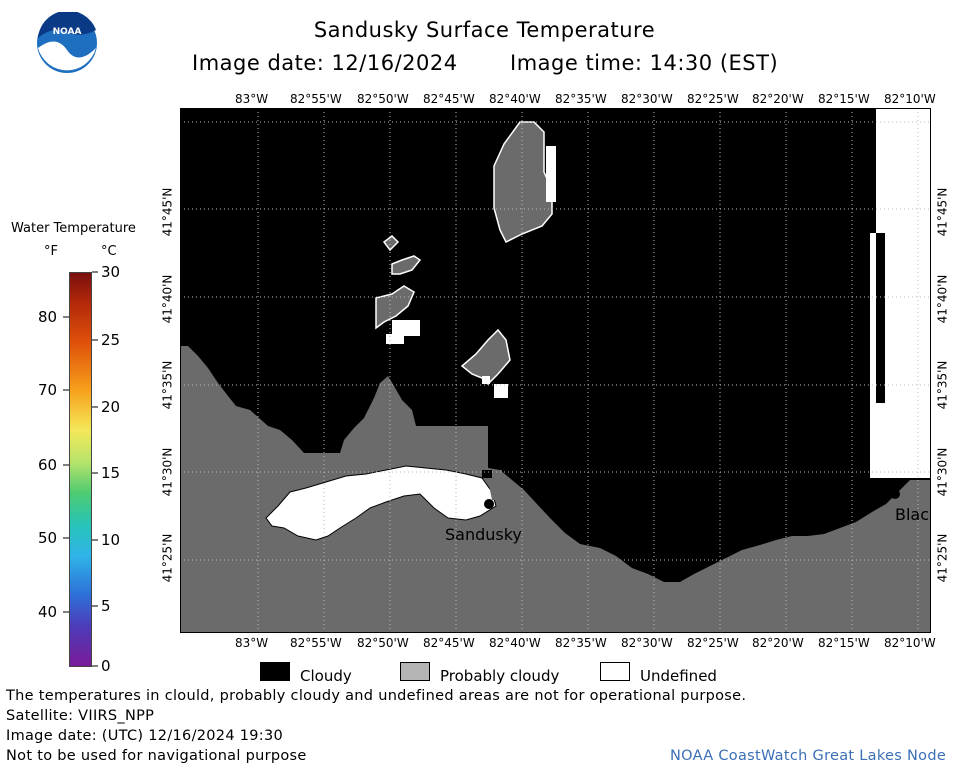 The height and width of the screenshot is (773, 969). What do you see at coordinates (48, 612) in the screenshot?
I see `f-label-40: 40` at bounding box center [48, 612].